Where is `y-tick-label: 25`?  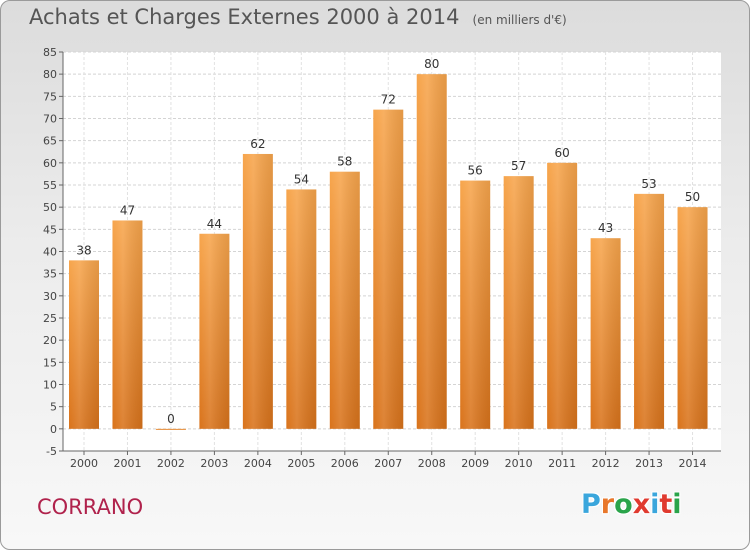
y-tick-label: 25 is located at coordinates (50, 318).